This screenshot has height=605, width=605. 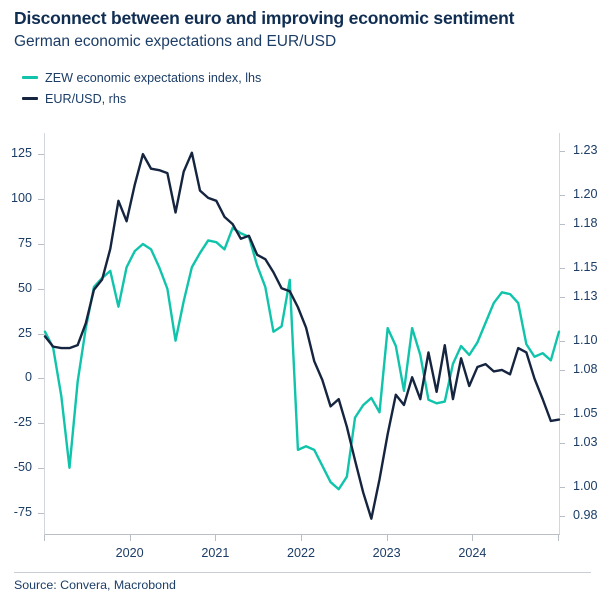 I want to click on y-axis-right-tick-label: 1.15, so click(x=585, y=266).